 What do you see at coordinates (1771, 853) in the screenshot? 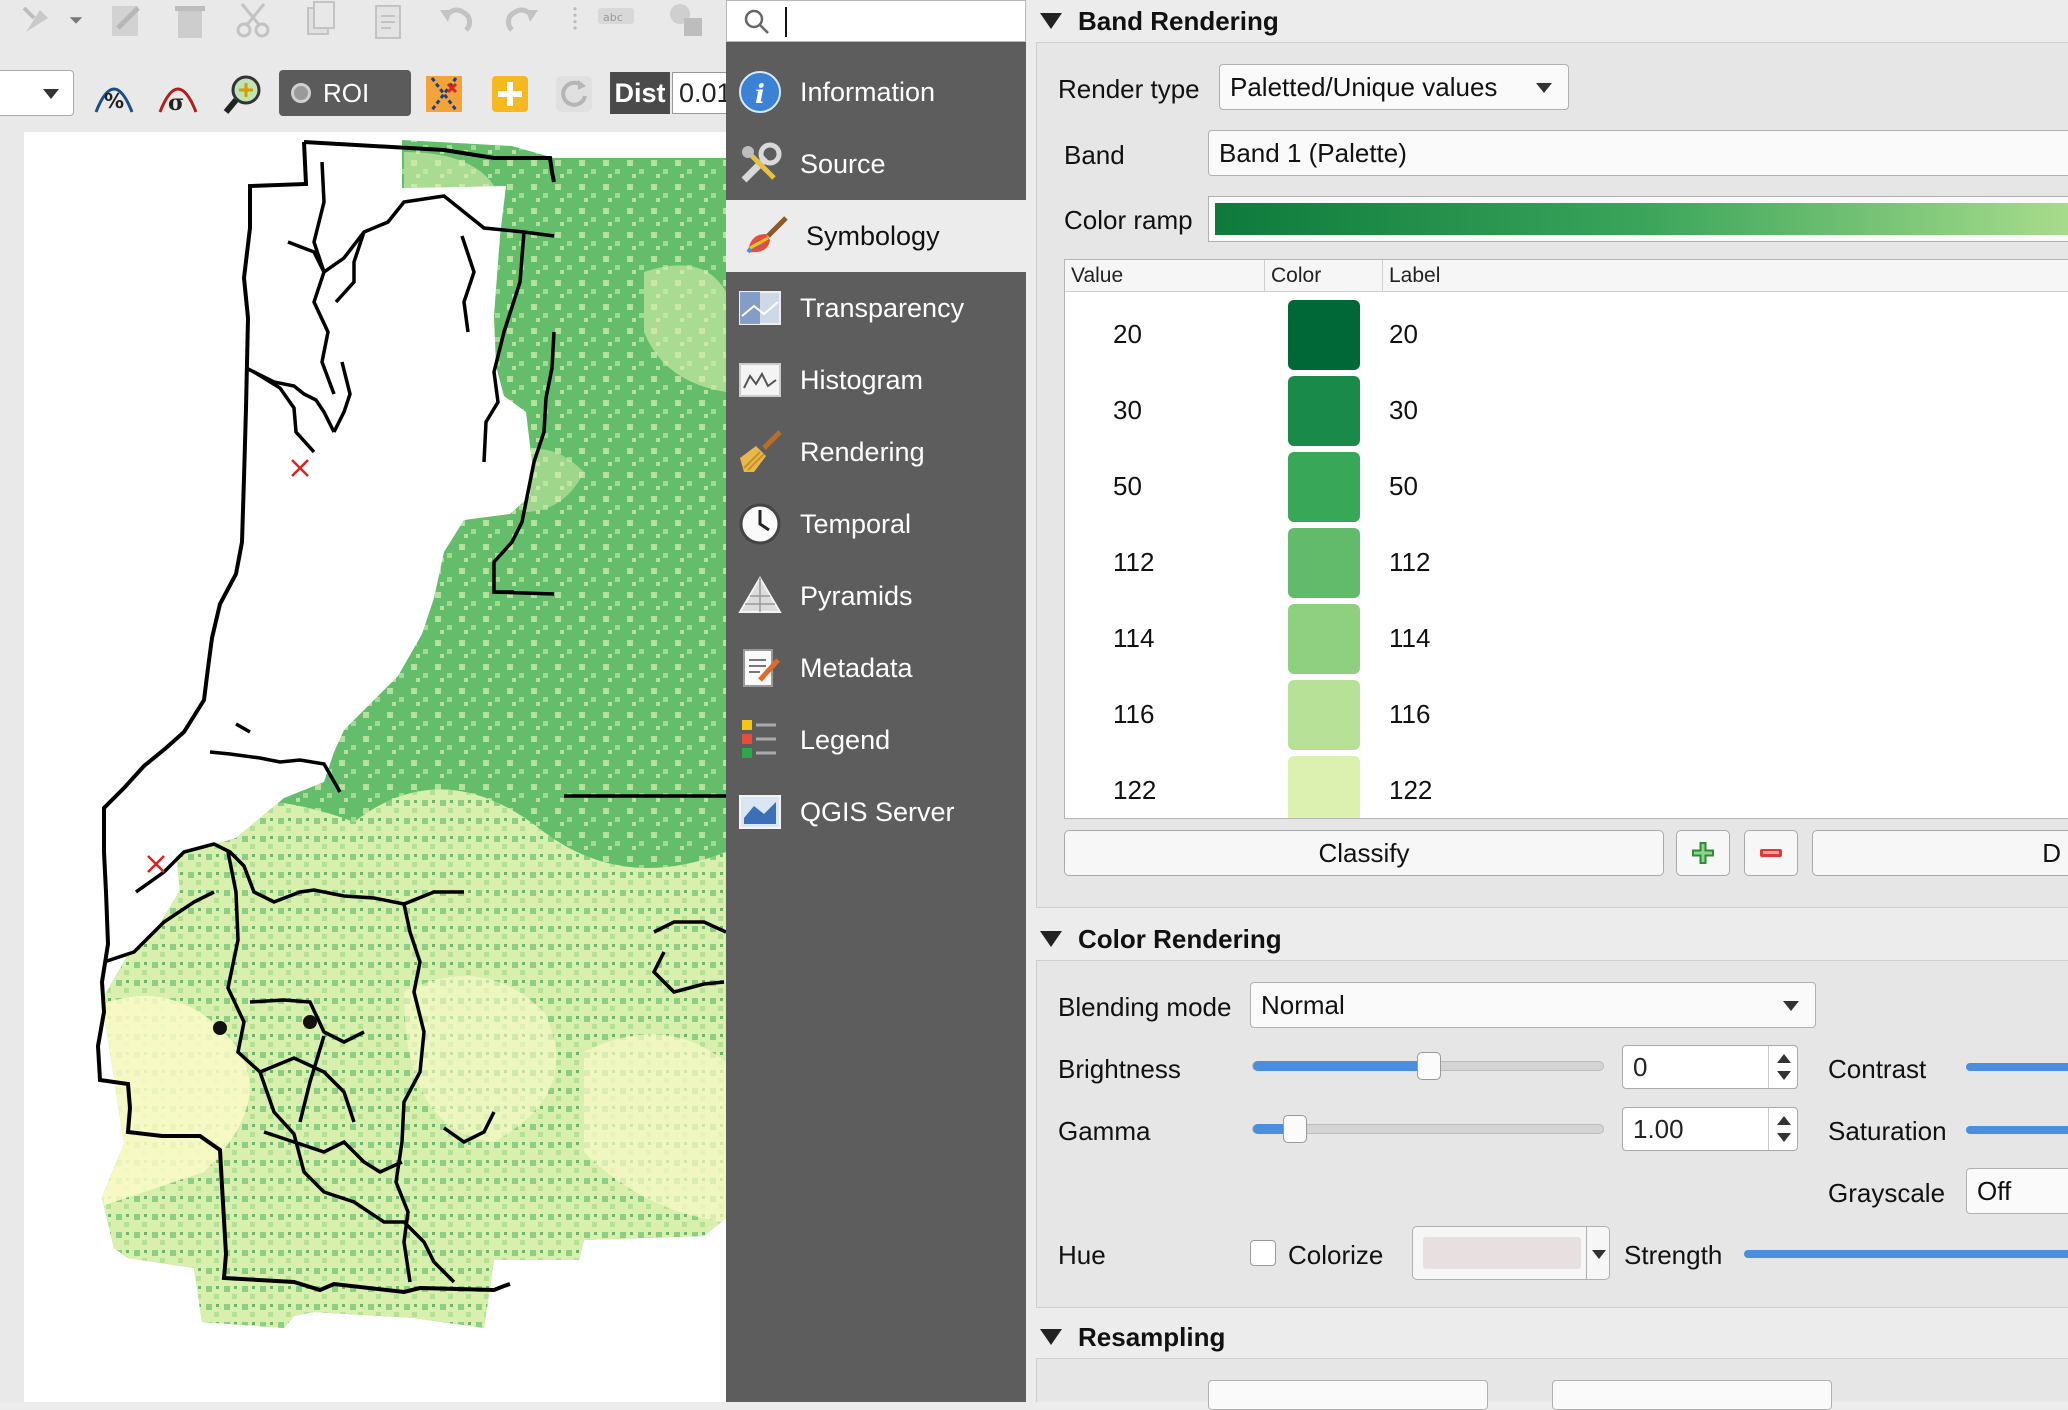
I see `remove-value-button` at bounding box center [1771, 853].